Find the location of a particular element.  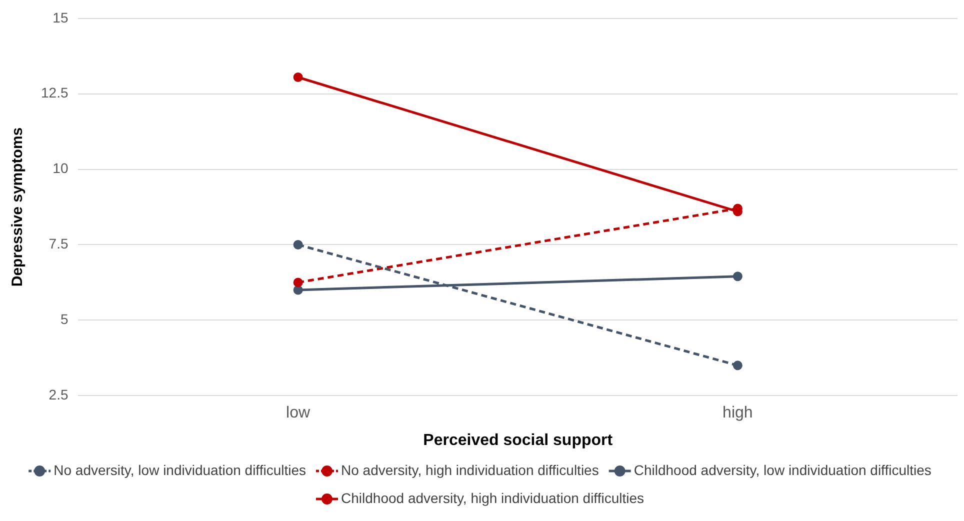

y-tick-label: 2.5 is located at coordinates (58, 394).